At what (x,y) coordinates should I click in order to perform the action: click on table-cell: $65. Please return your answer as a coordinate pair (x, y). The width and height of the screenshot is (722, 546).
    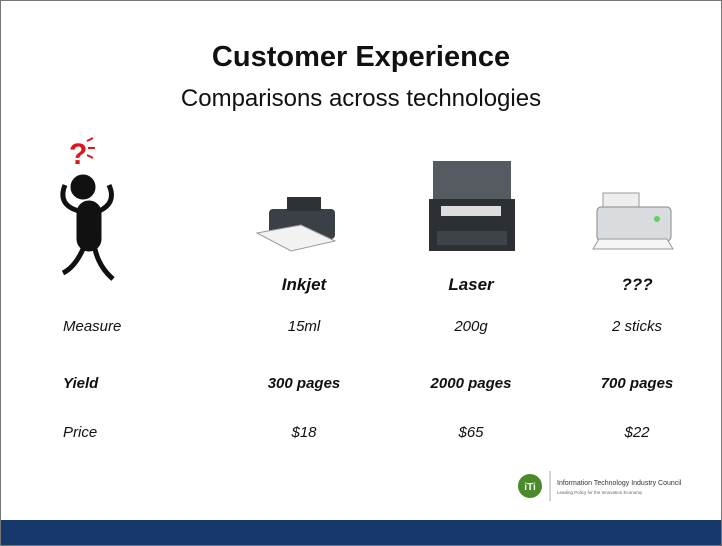
    Looking at the image, I should click on (471, 432).